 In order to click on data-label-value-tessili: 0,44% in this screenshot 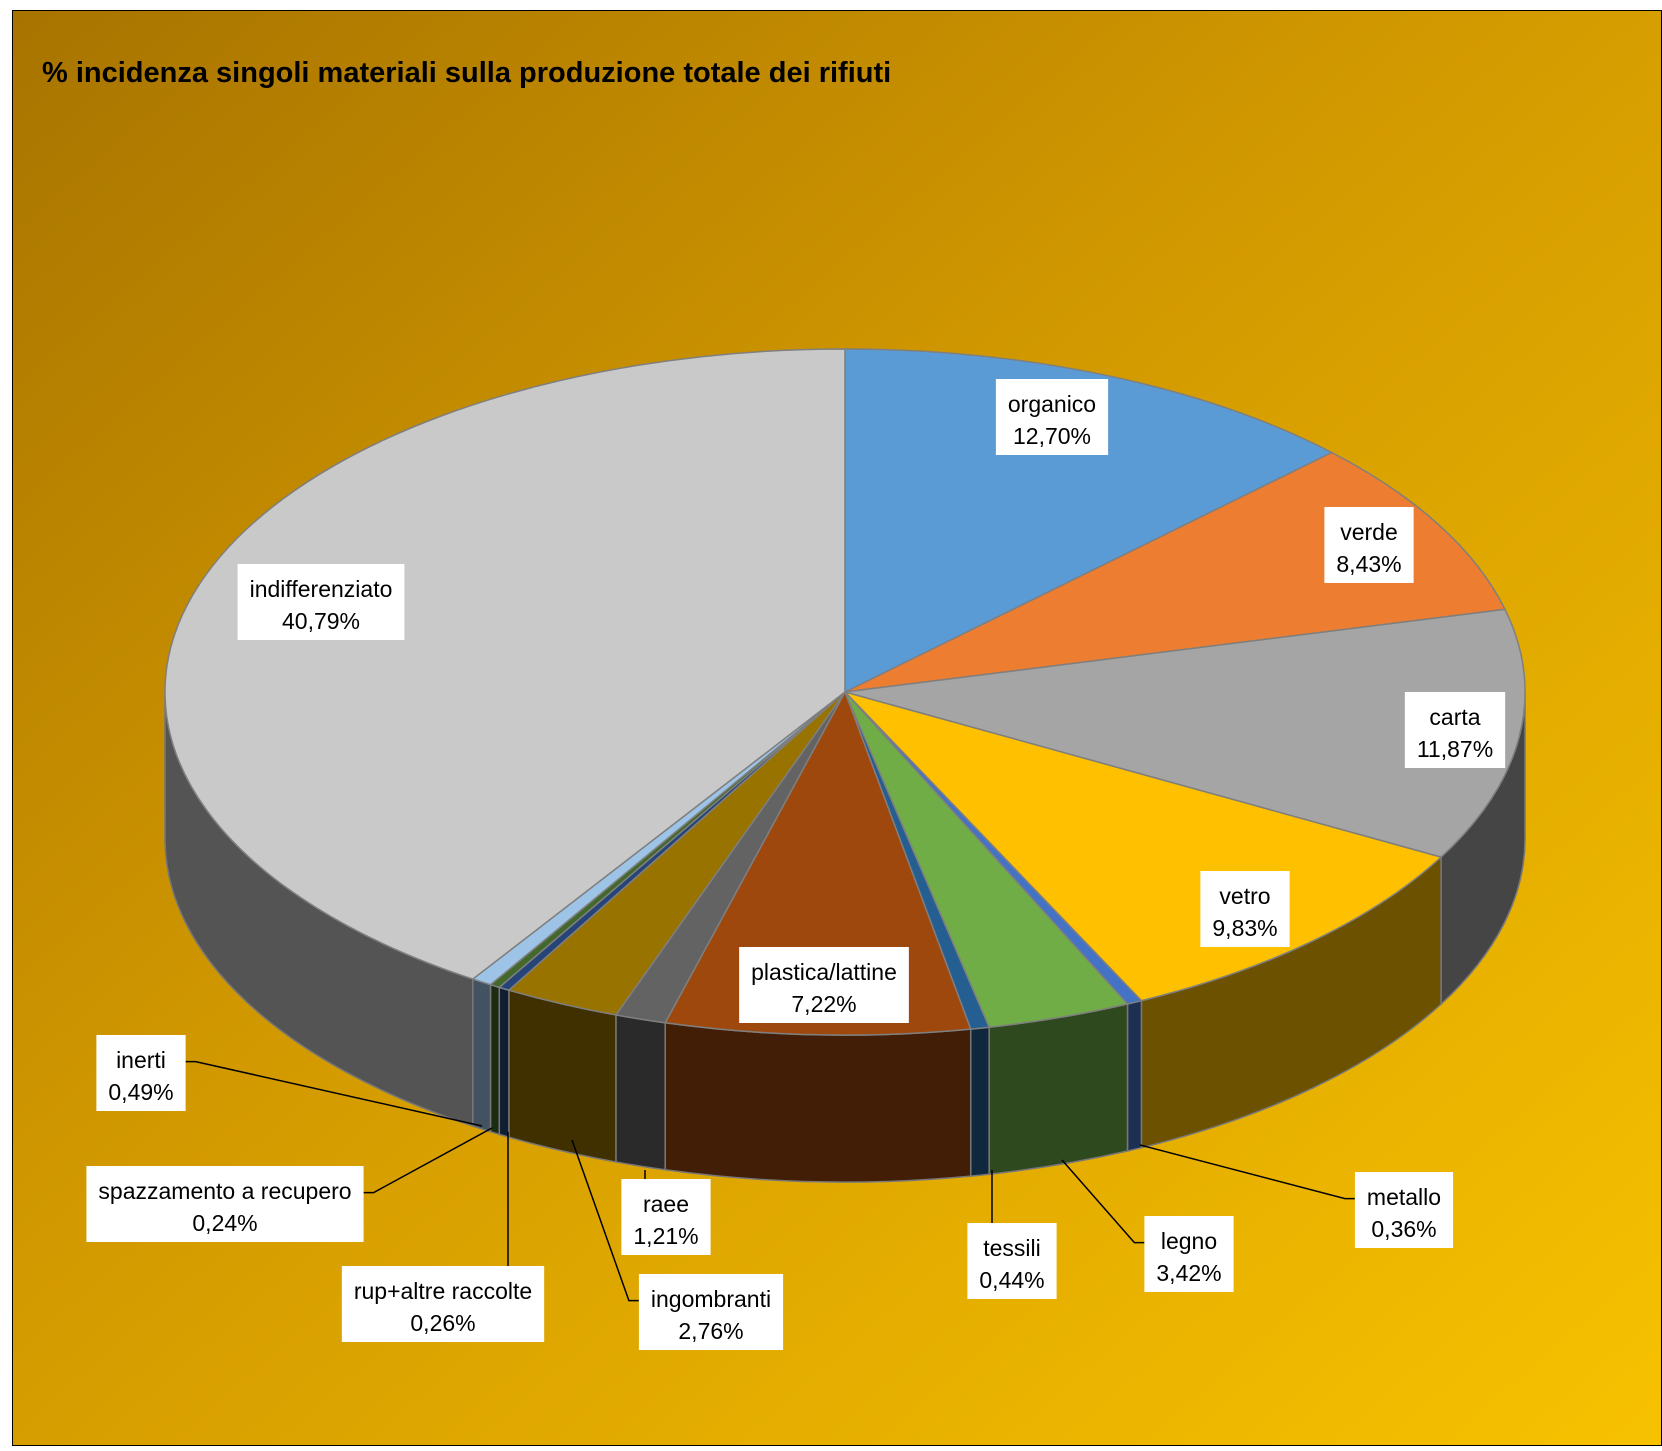, I will do `click(1011, 1280)`.